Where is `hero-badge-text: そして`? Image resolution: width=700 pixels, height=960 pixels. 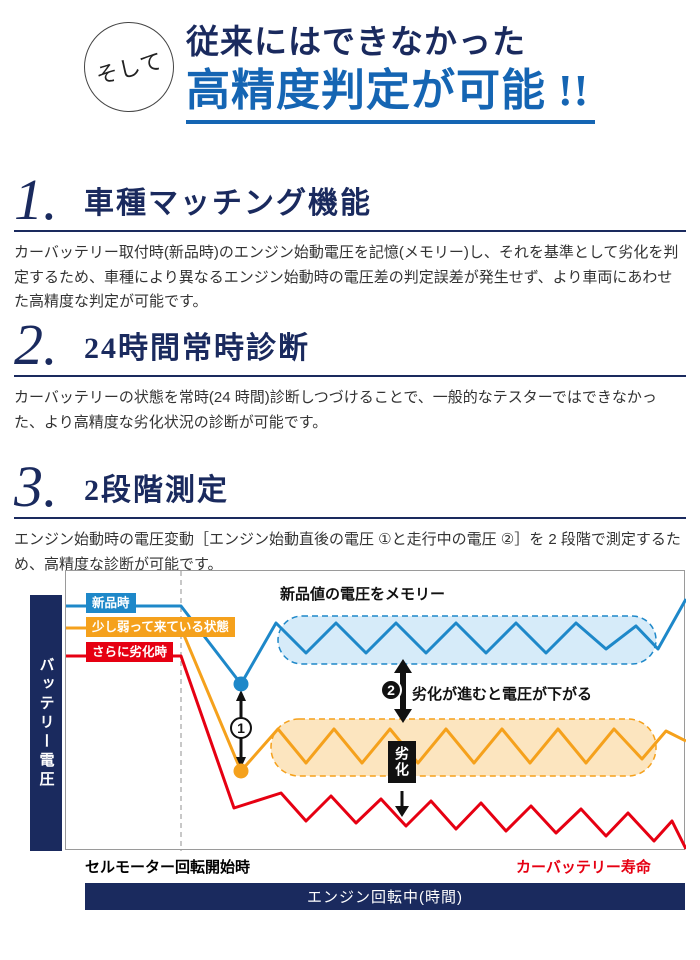 hero-badge-text: そして is located at coordinates (129, 68).